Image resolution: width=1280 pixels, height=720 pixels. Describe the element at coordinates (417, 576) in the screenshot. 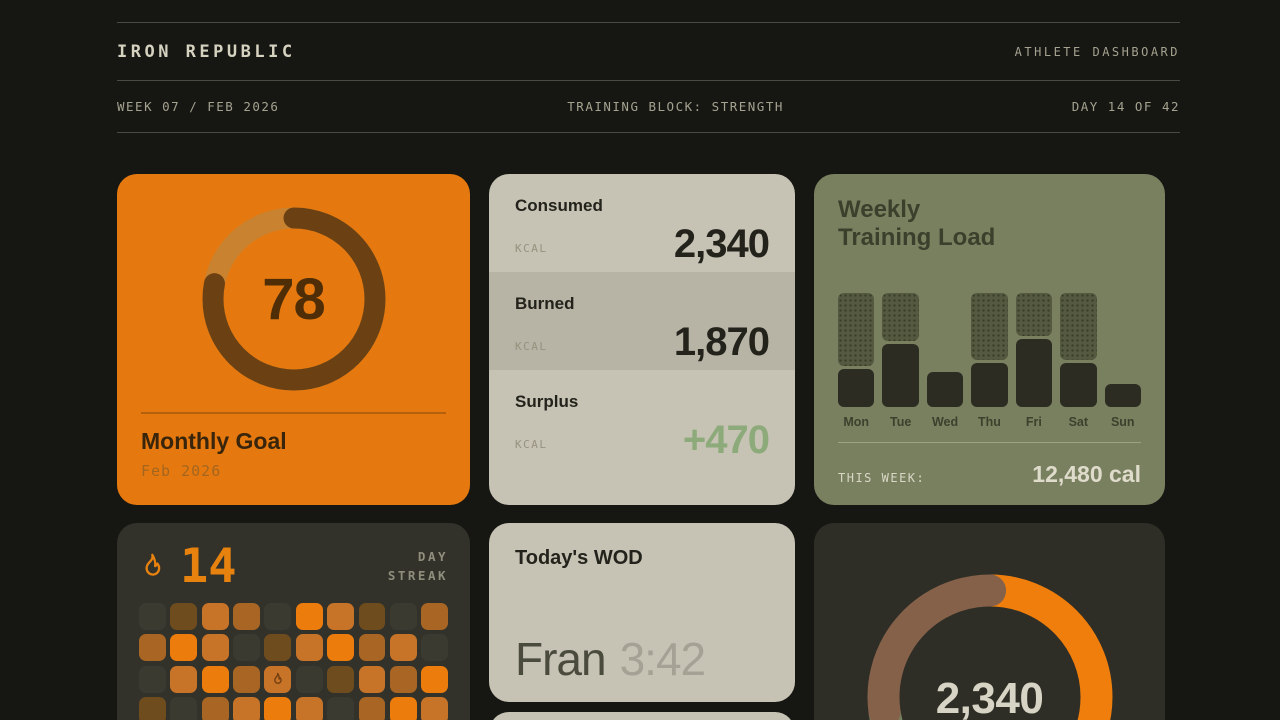

I see `streak-label-line2: STREAK` at that location.